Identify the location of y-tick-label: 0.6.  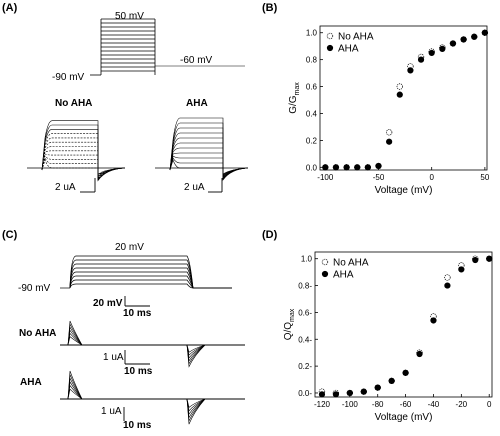
(312, 87).